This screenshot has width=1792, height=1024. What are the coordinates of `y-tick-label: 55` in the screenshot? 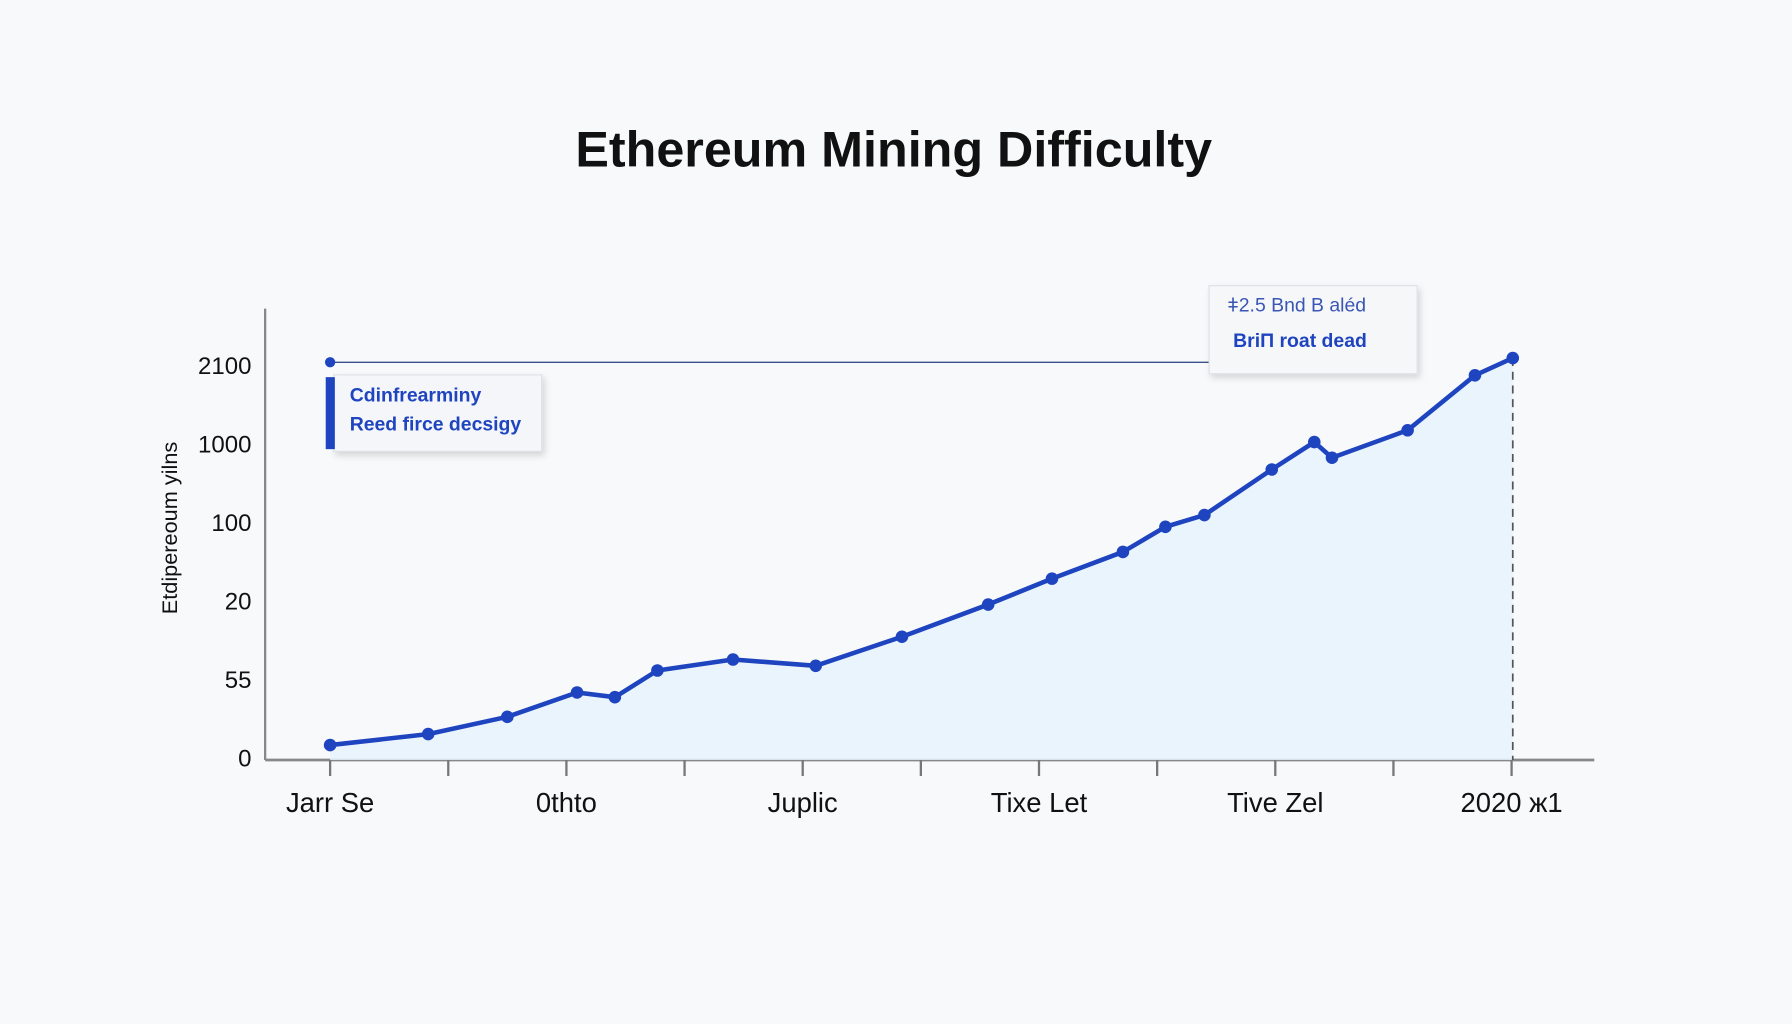 It's located at (238, 680).